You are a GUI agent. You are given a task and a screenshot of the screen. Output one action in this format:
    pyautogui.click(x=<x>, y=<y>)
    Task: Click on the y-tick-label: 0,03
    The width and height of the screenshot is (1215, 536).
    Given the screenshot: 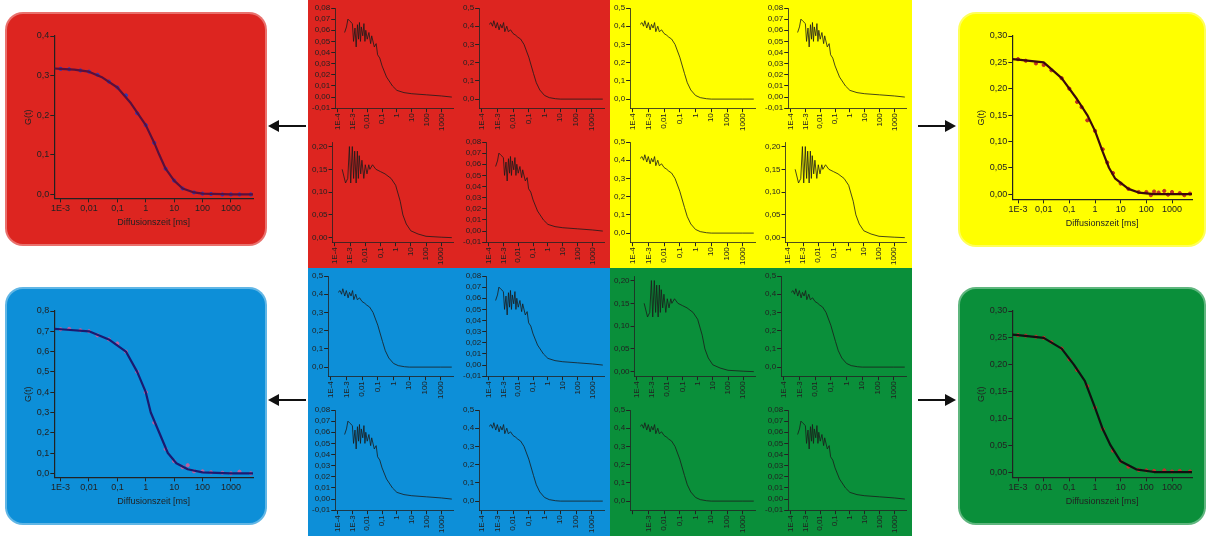 What is the action you would take?
    pyautogui.click(x=775, y=465)
    